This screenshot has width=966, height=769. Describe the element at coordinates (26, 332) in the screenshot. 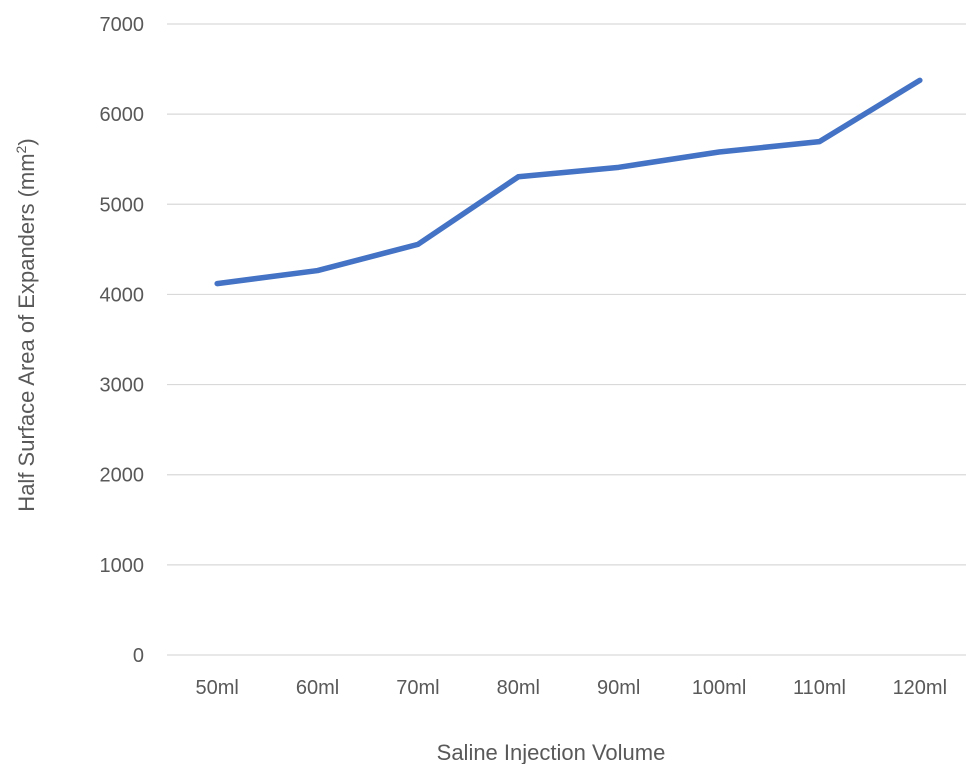

I see `y-axis-title-main: Half Surface Area of Expanders (mm` at that location.